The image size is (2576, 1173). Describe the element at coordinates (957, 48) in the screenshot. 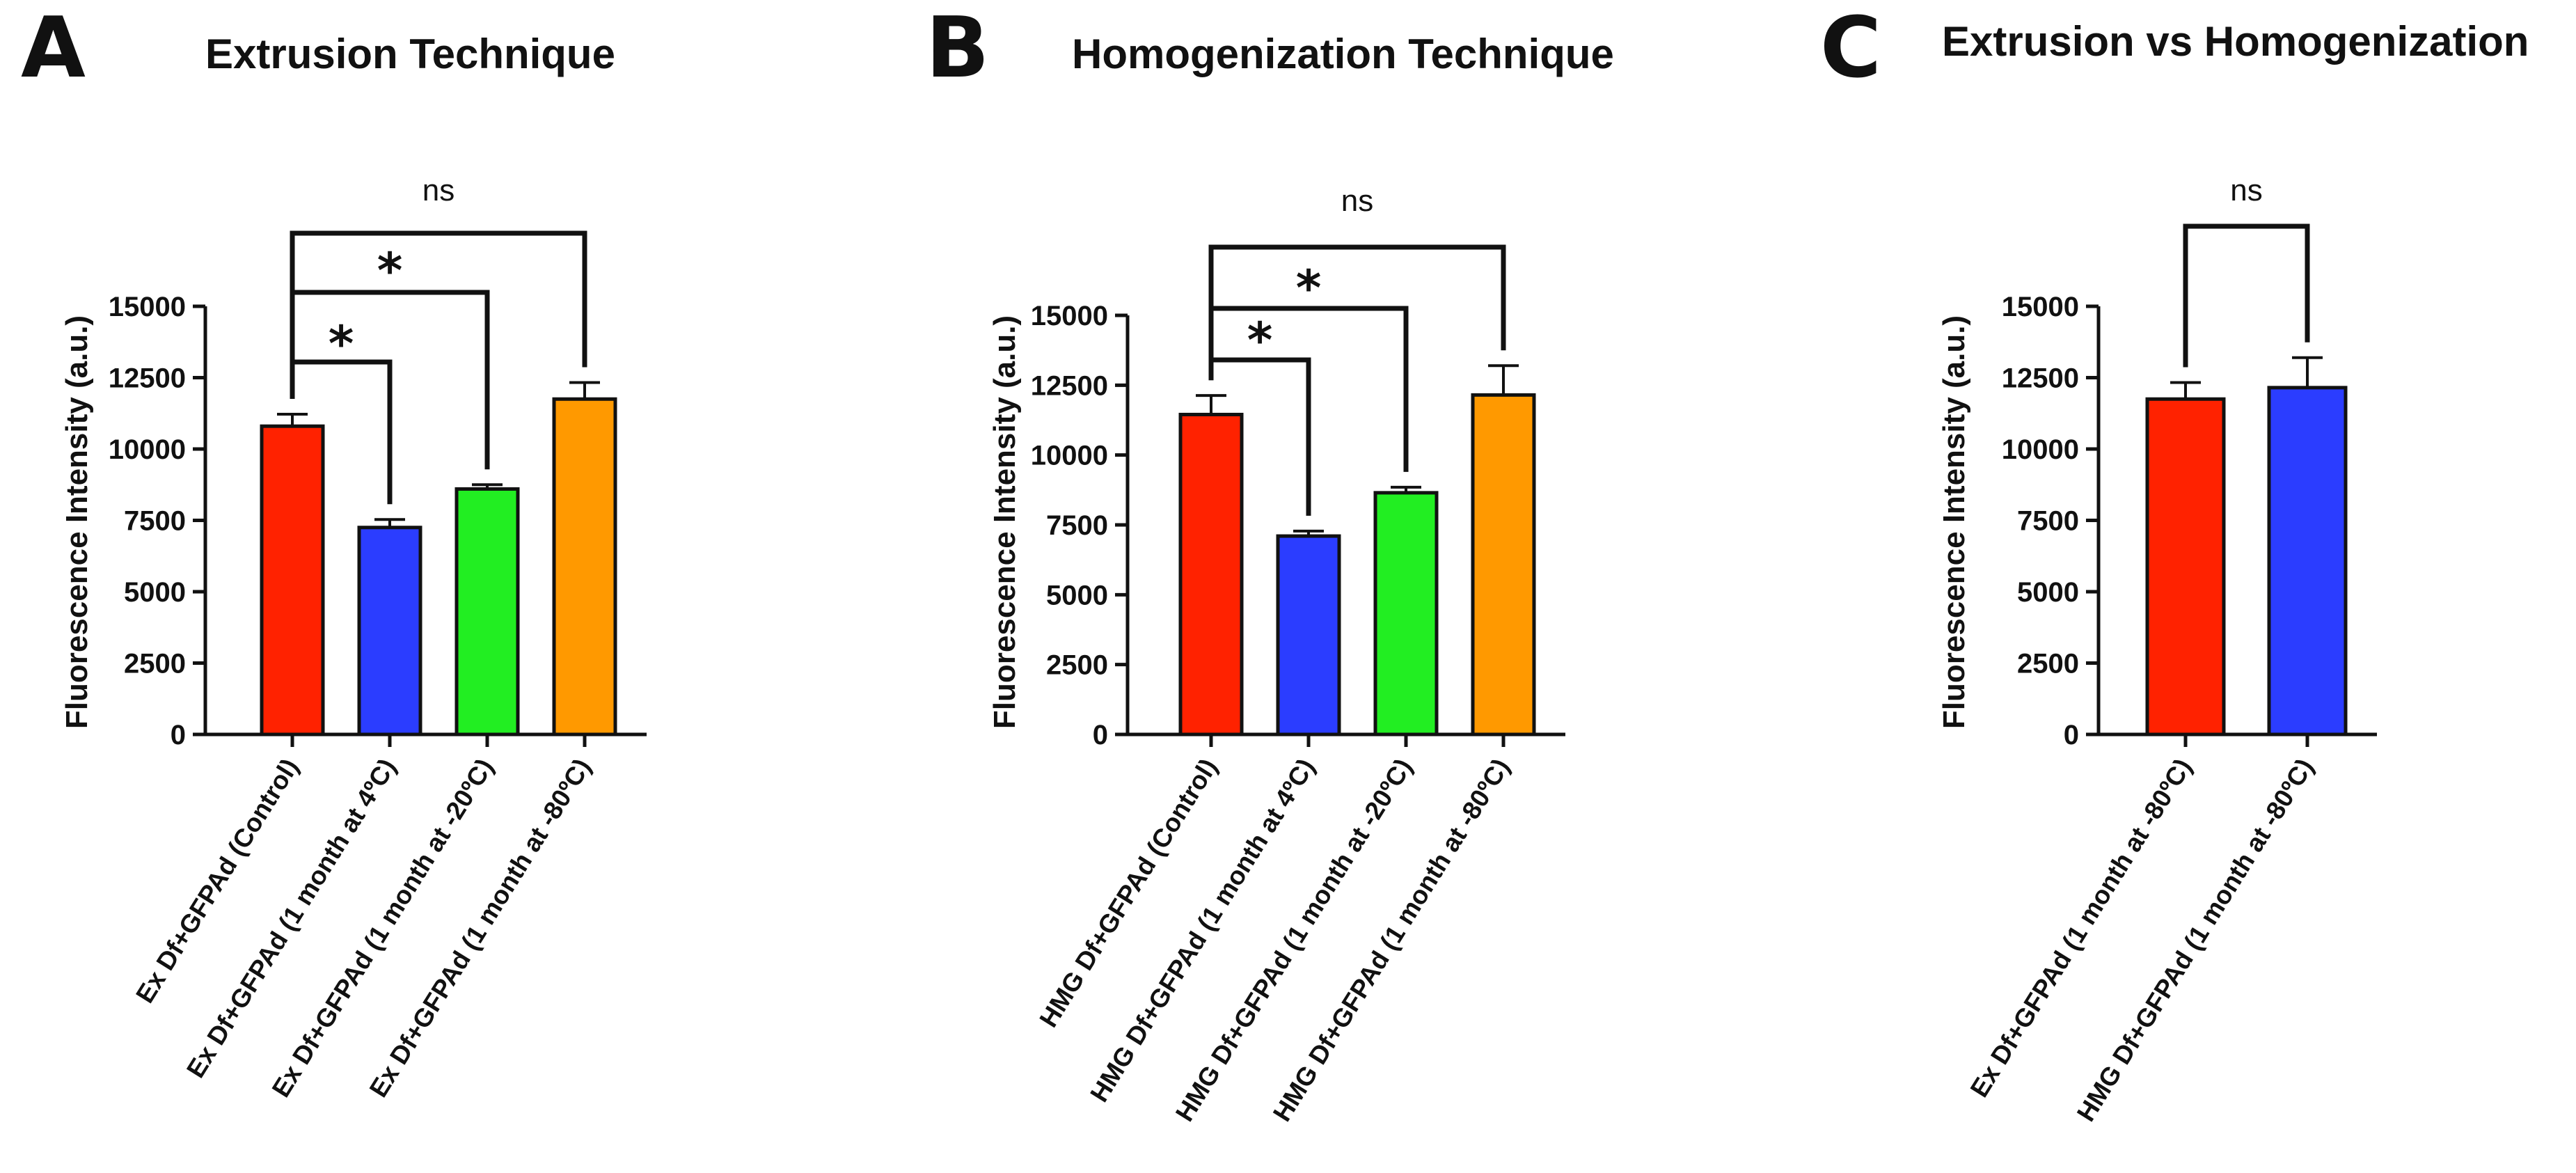

I see `panel-letter: B` at that location.